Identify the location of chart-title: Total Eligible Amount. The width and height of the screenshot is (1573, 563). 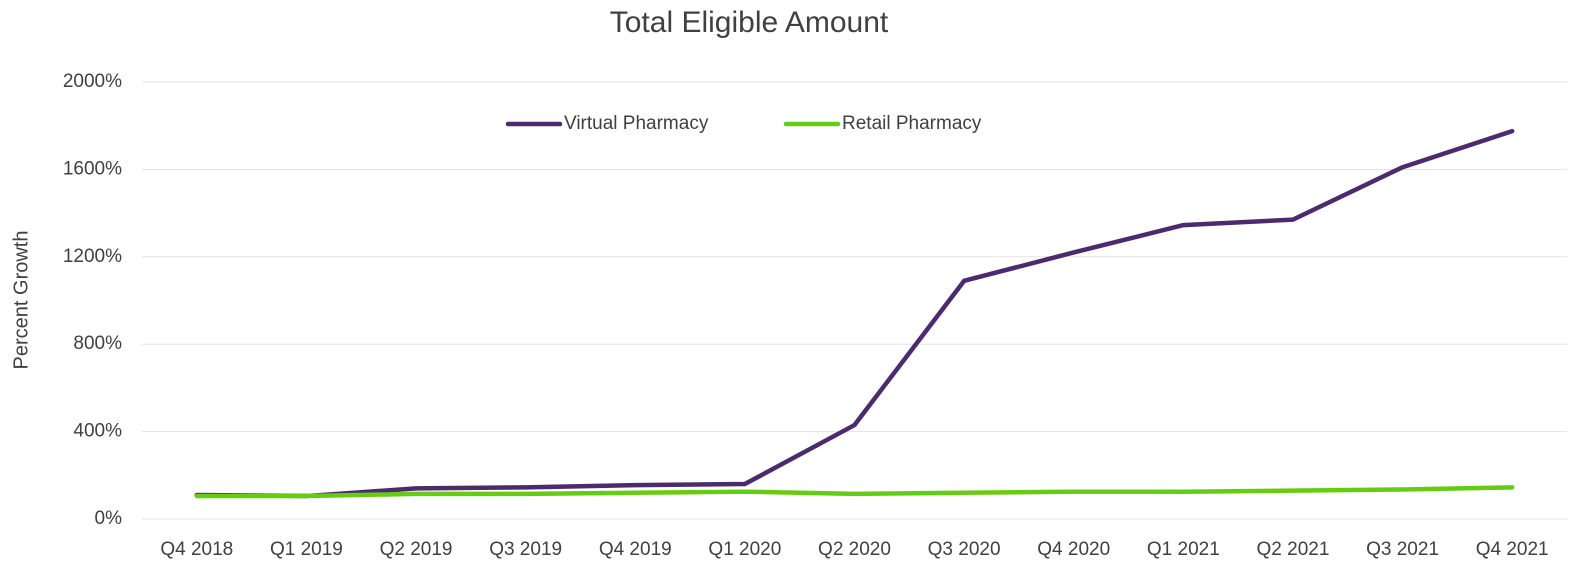
(749, 22).